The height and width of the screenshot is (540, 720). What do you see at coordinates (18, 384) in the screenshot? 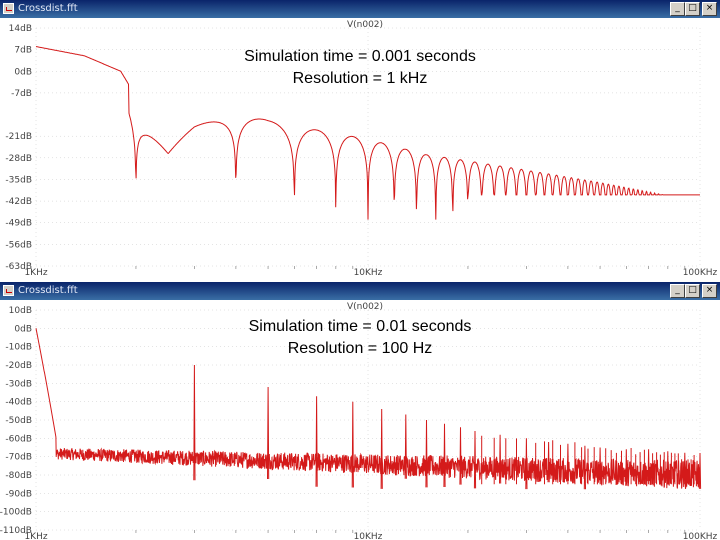
I see `y-tick-label: -30dB` at bounding box center [18, 384].